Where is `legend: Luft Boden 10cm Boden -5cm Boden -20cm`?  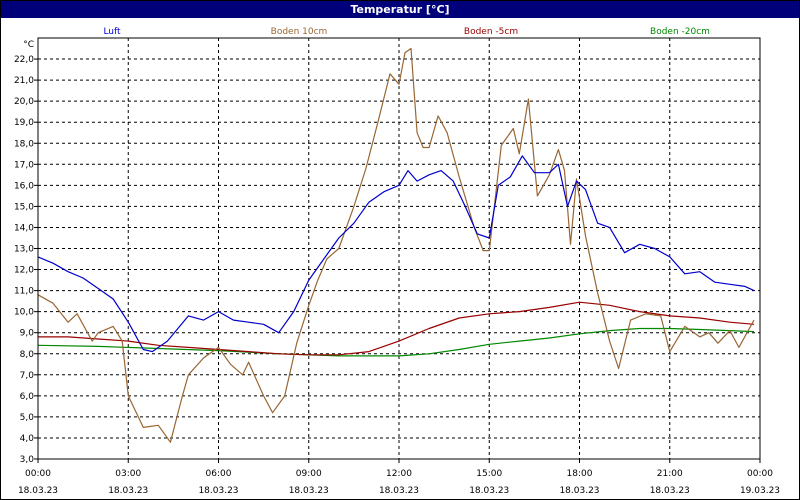
legend: Luft Boden 10cm Boden -5cm Boden -20cm is located at coordinates (406, 32).